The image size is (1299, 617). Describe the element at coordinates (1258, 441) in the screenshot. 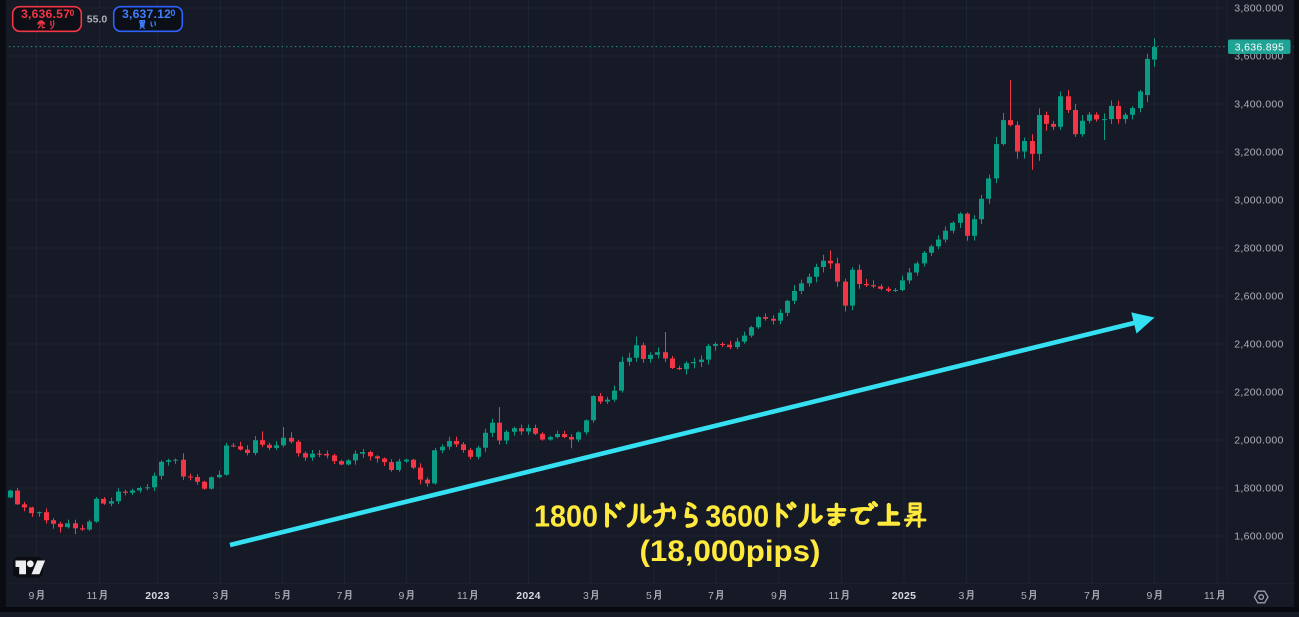

I see `svg-text: 2,000.000` at that location.